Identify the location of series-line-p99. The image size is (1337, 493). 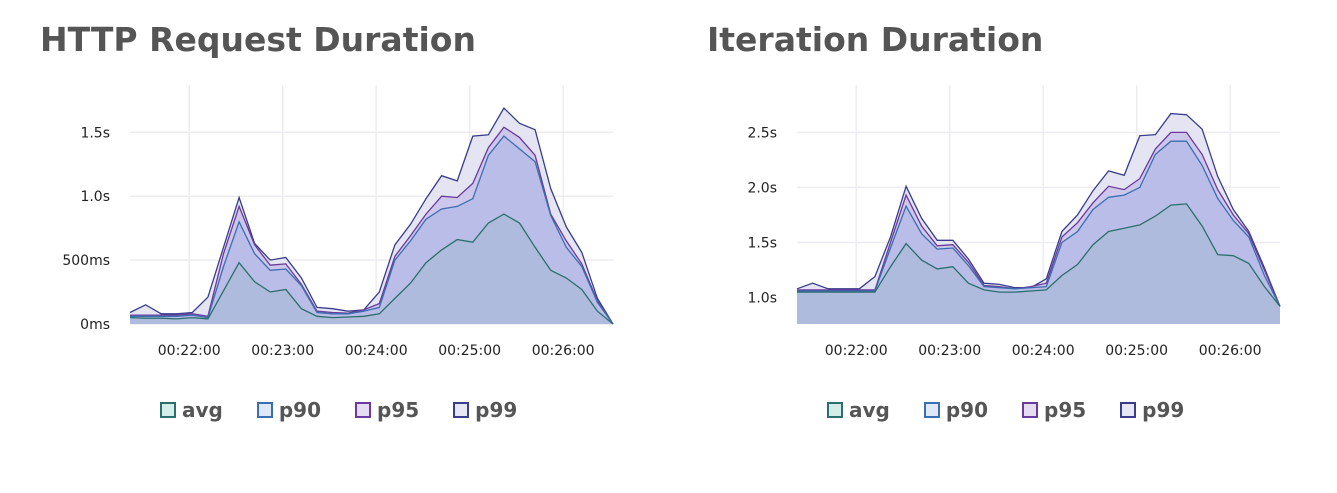
(1038, 209).